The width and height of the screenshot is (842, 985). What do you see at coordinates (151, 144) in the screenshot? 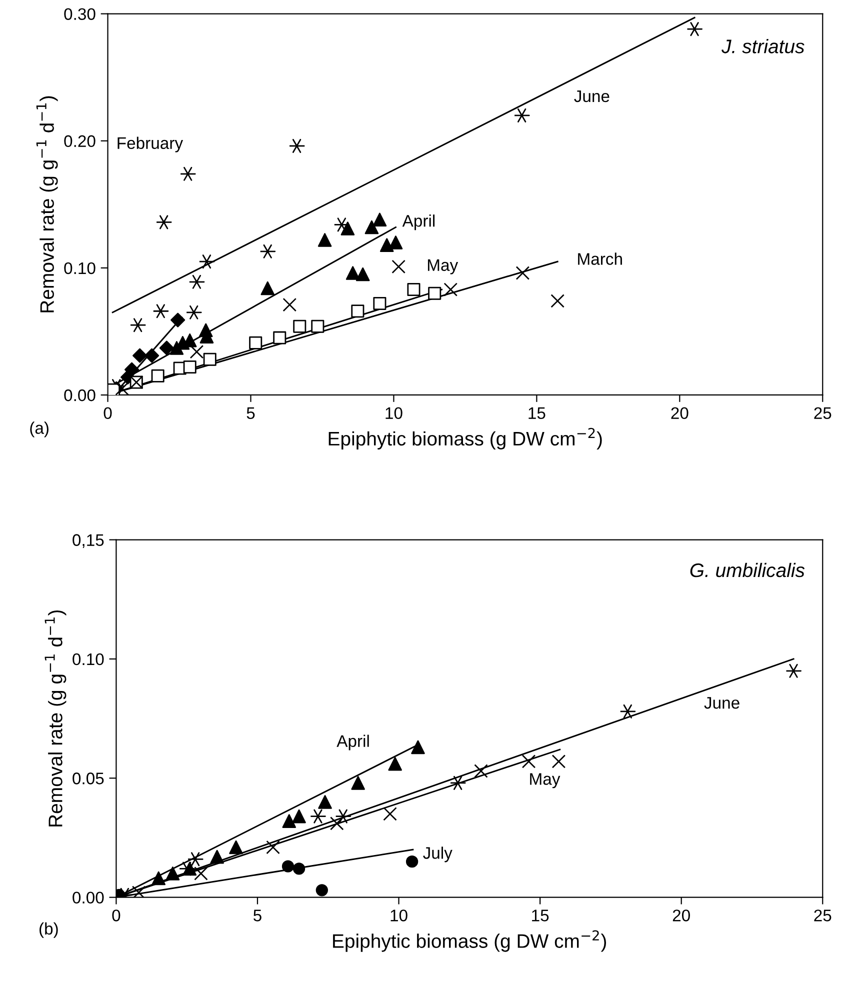
I see `annotation: February` at bounding box center [151, 144].